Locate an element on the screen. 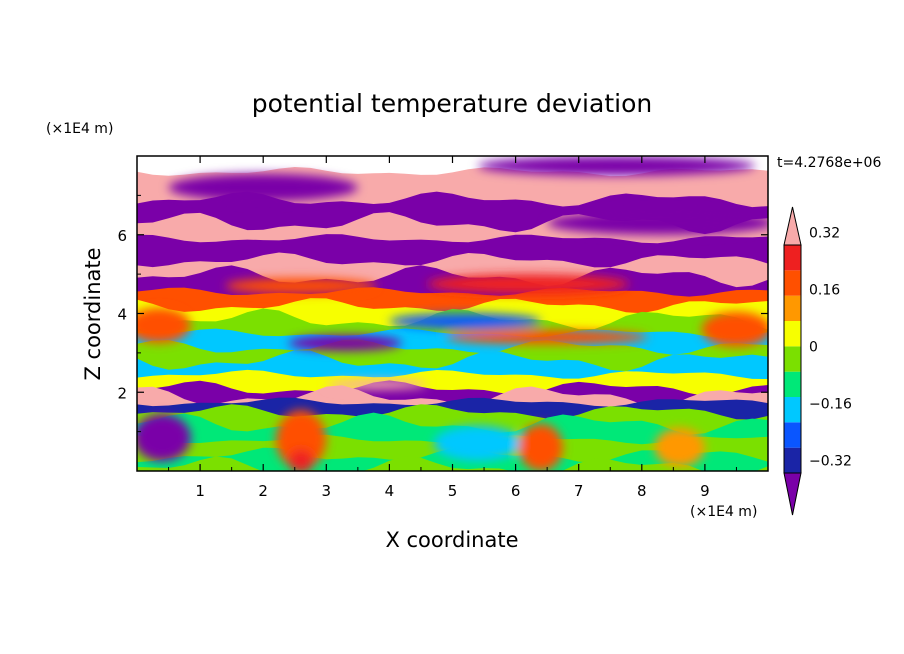  colorbar-frame is located at coordinates (792, 359).